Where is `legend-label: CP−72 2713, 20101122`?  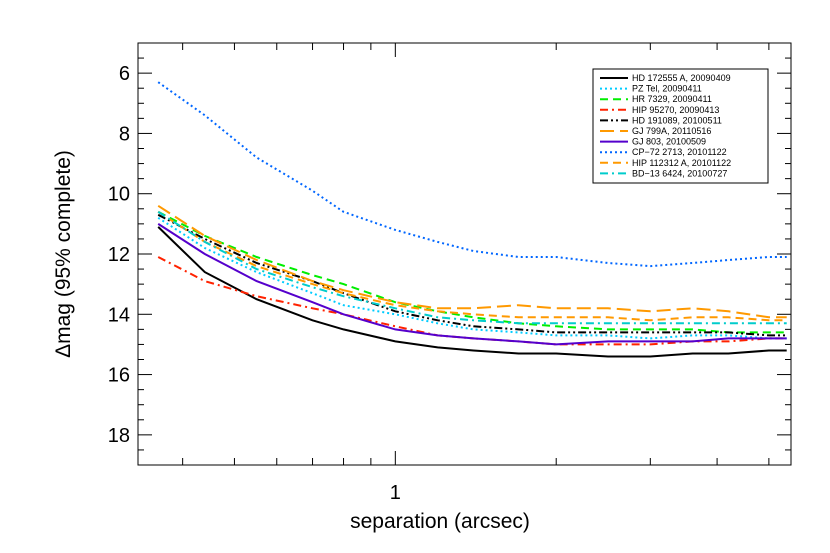 legend-label: CP−72 2713, 20101122 is located at coordinates (679, 152).